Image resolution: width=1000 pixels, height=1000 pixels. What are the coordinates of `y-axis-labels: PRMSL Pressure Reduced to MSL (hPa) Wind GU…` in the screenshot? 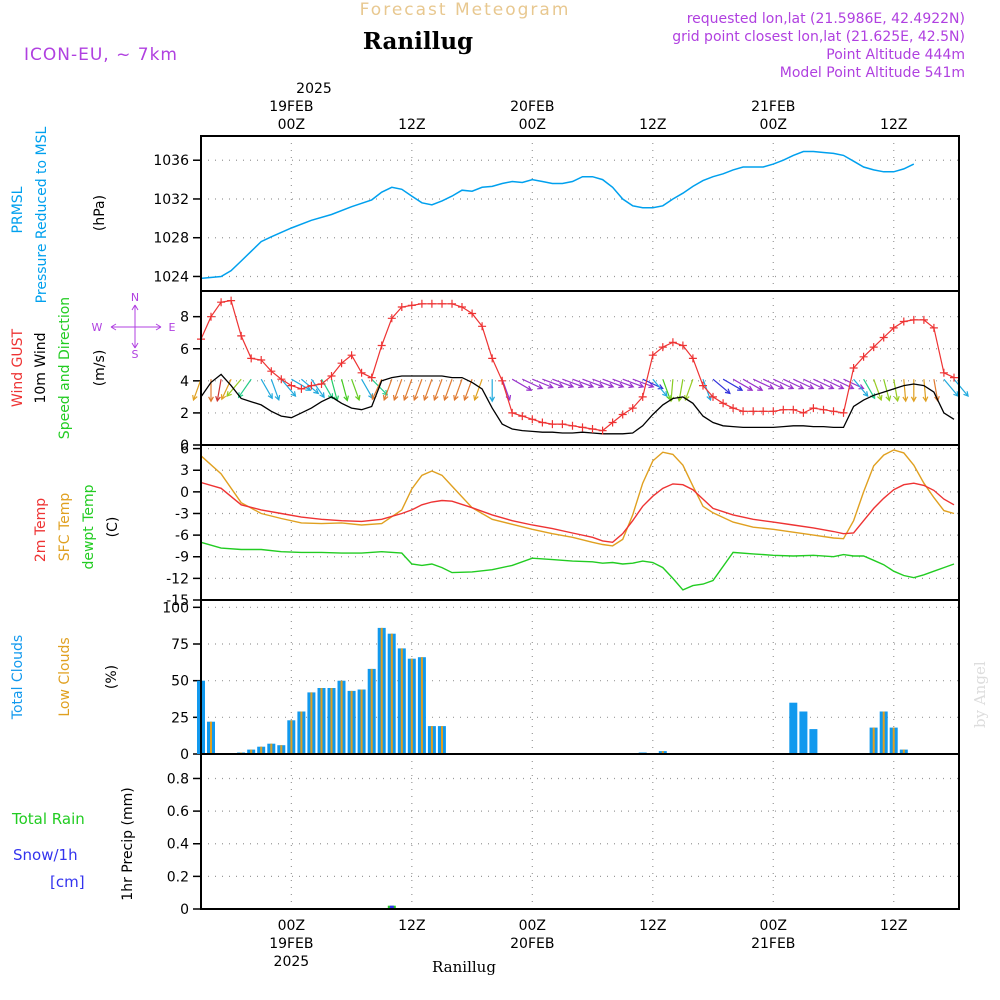 It's located at (73, 513).